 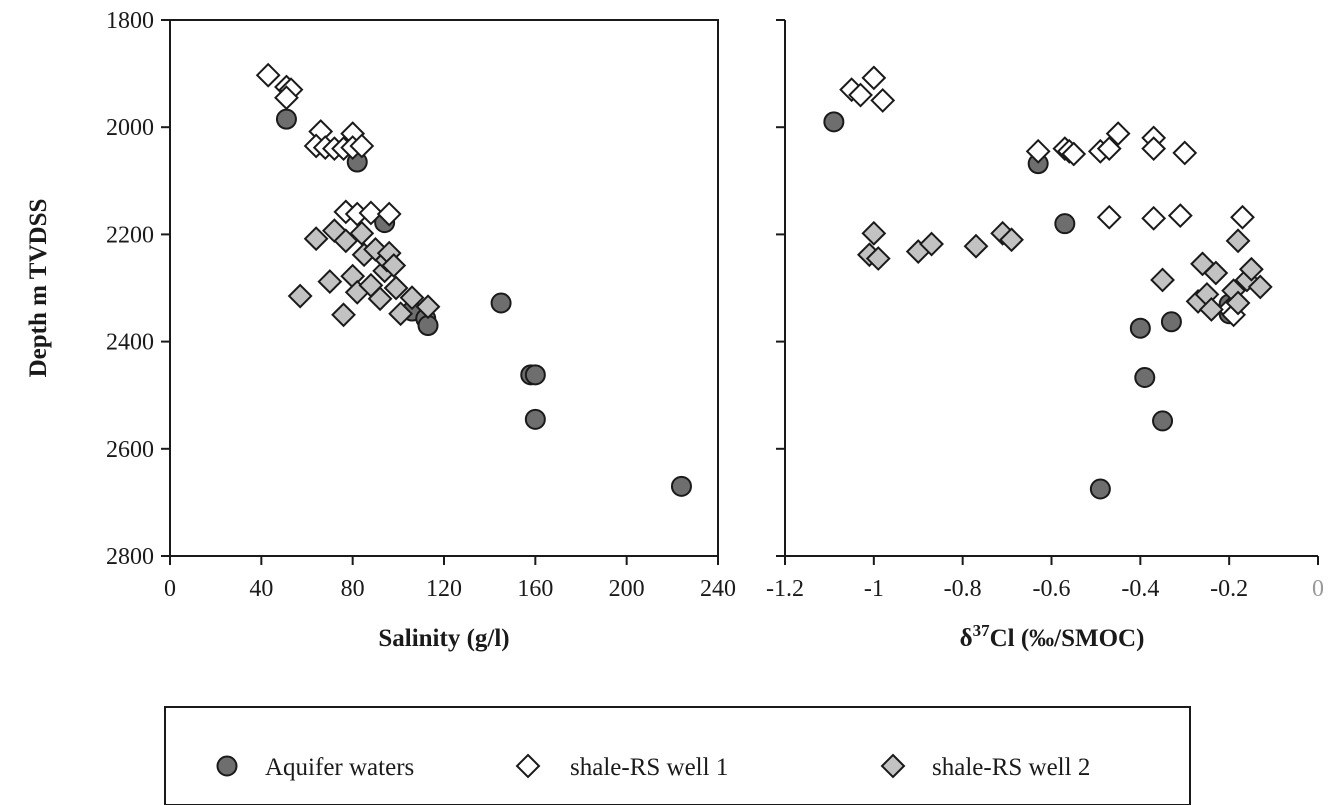 What do you see at coordinates (627, 589) in the screenshot?
I see `left-x-tick-label: 200` at bounding box center [627, 589].